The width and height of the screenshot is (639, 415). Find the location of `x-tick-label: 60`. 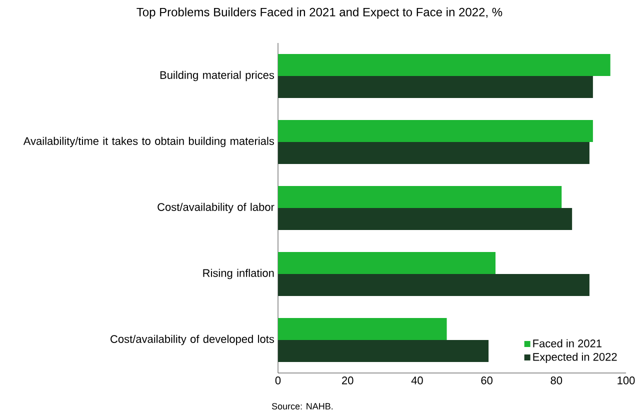

x-tick-label: 60 is located at coordinates (486, 380).